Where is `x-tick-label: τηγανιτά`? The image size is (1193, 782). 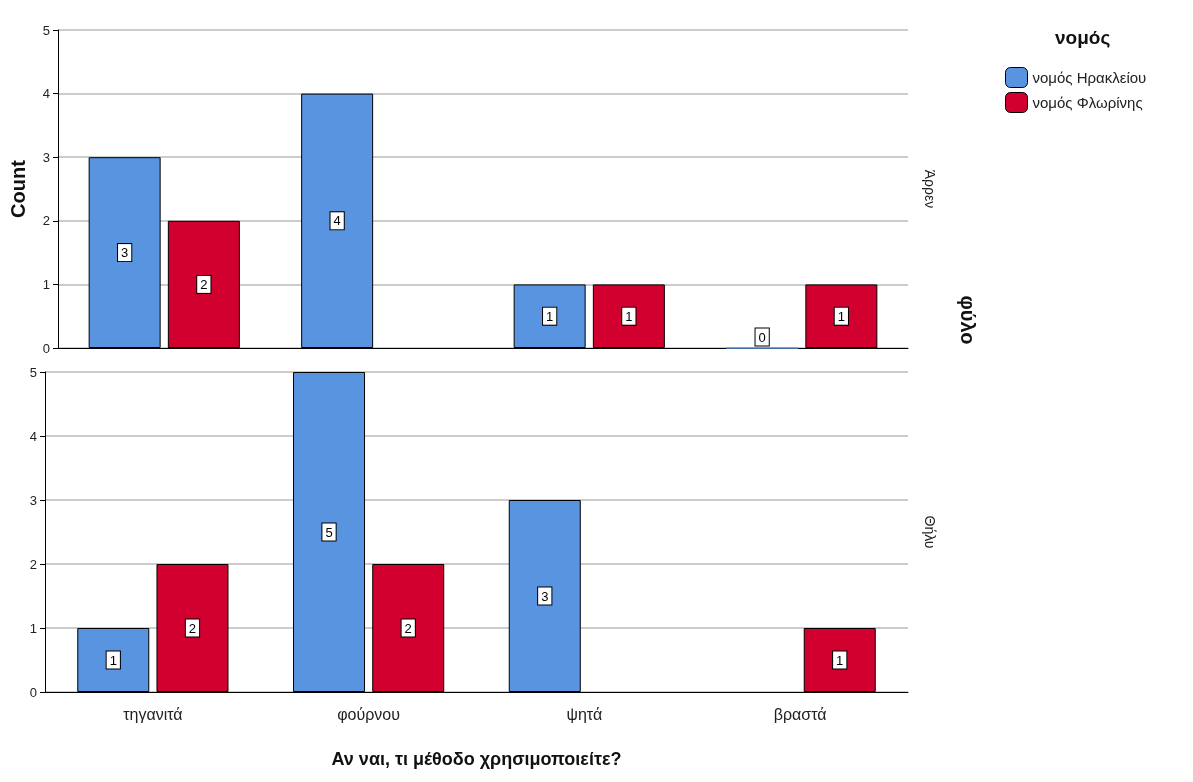
x-tick-label: τηγανιτά is located at coordinates (153, 714).